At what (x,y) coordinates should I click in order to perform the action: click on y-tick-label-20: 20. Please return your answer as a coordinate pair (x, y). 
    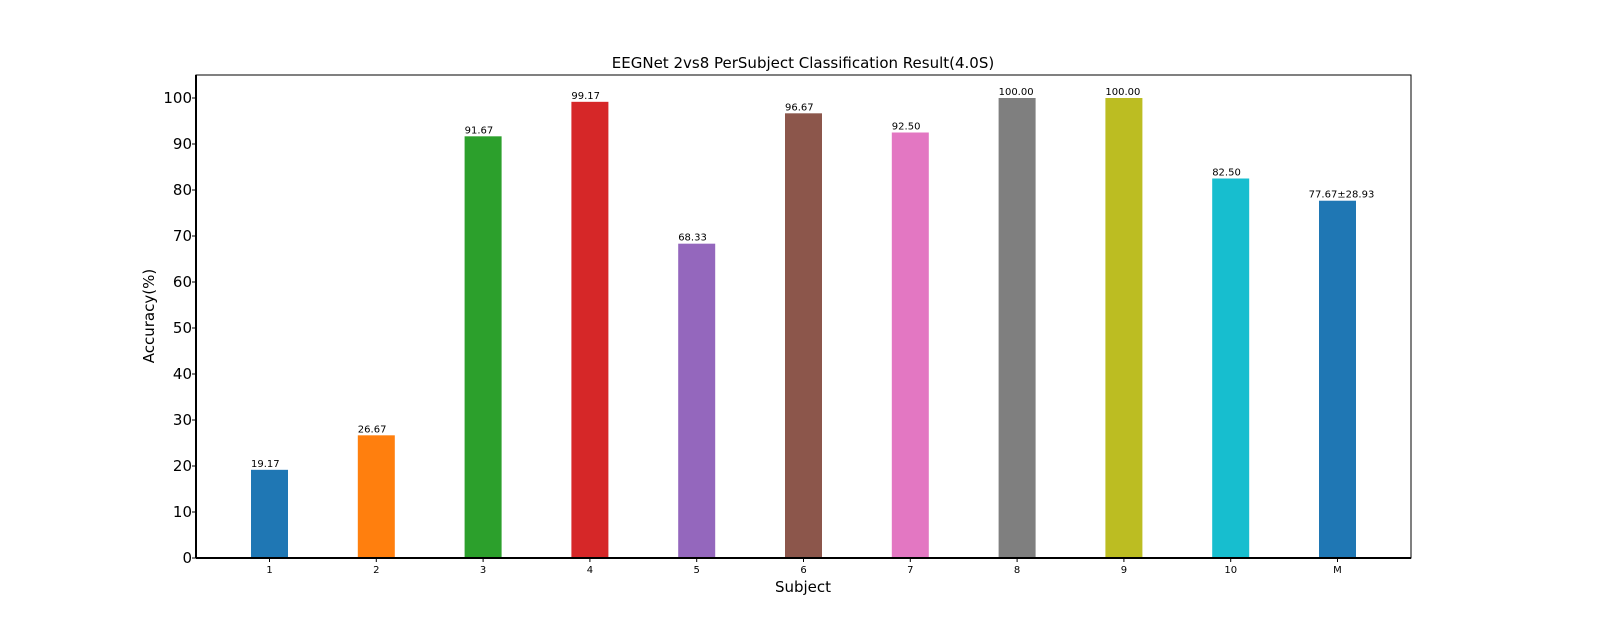
    Looking at the image, I should click on (182, 466).